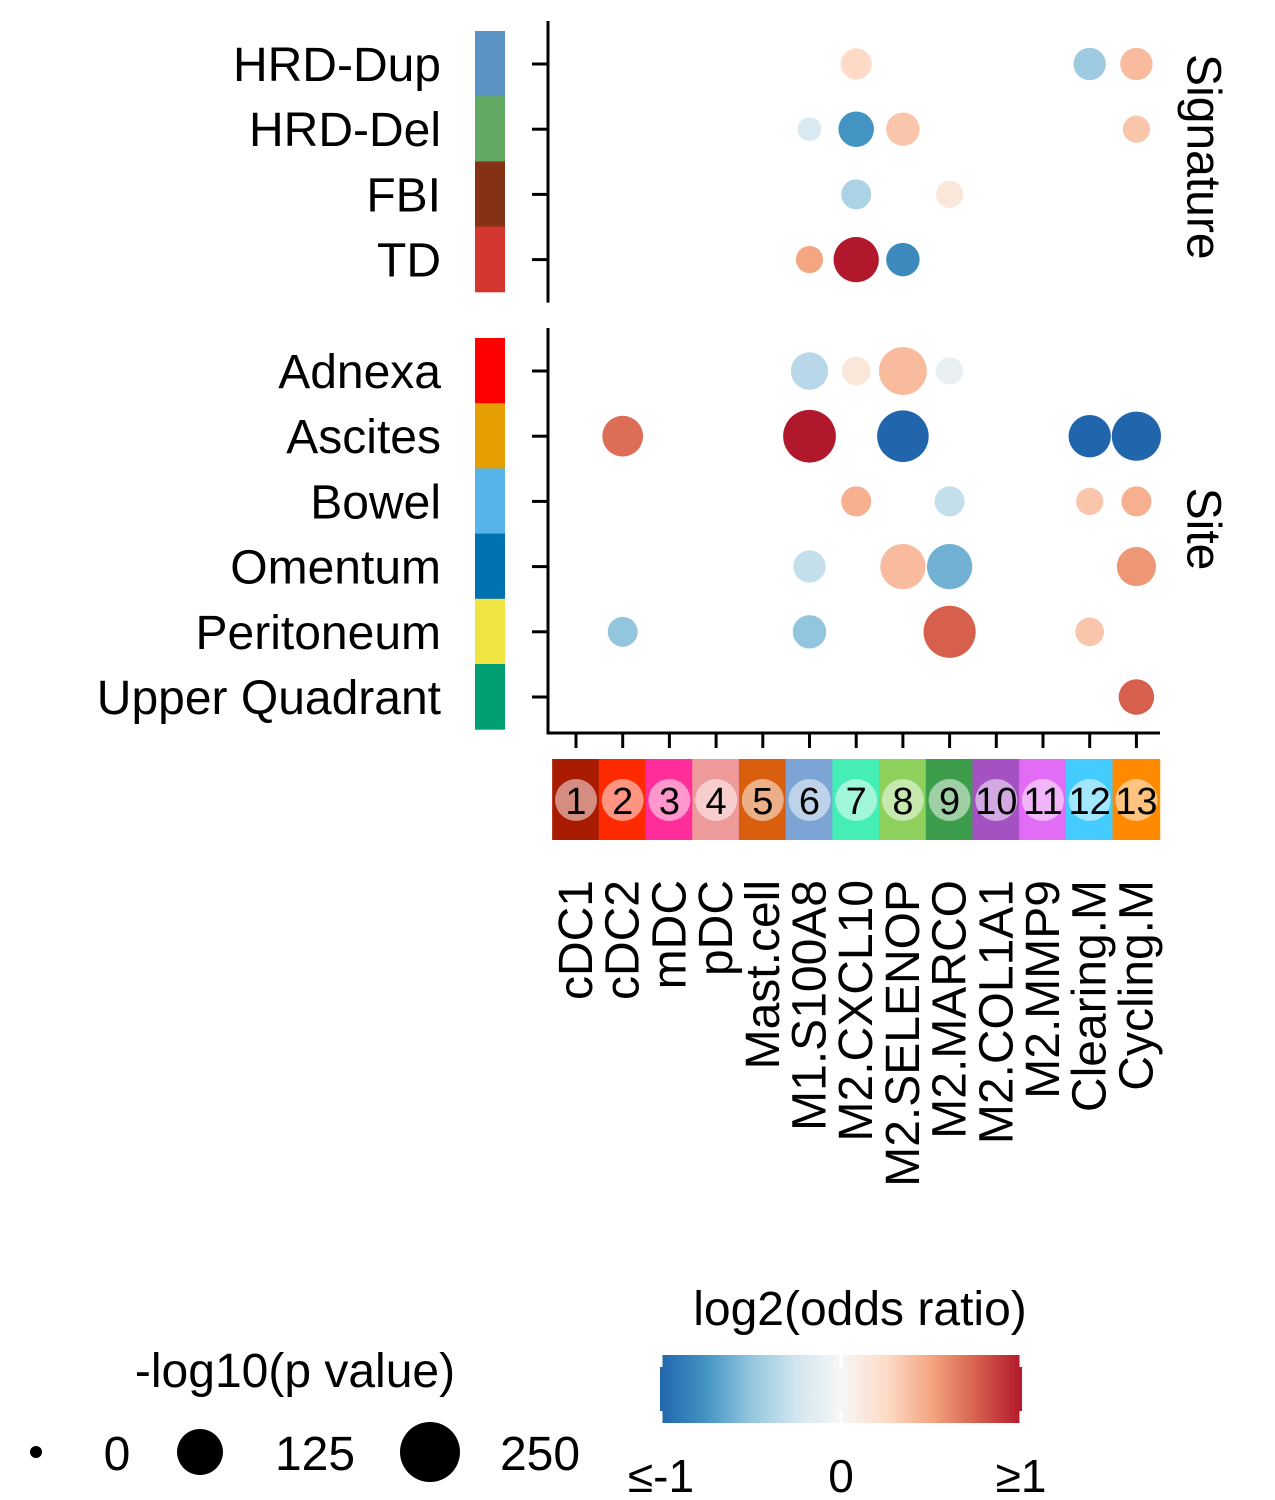 This screenshot has width=1275, height=1500. I want to click on row-label: Adnexa, so click(359, 372).